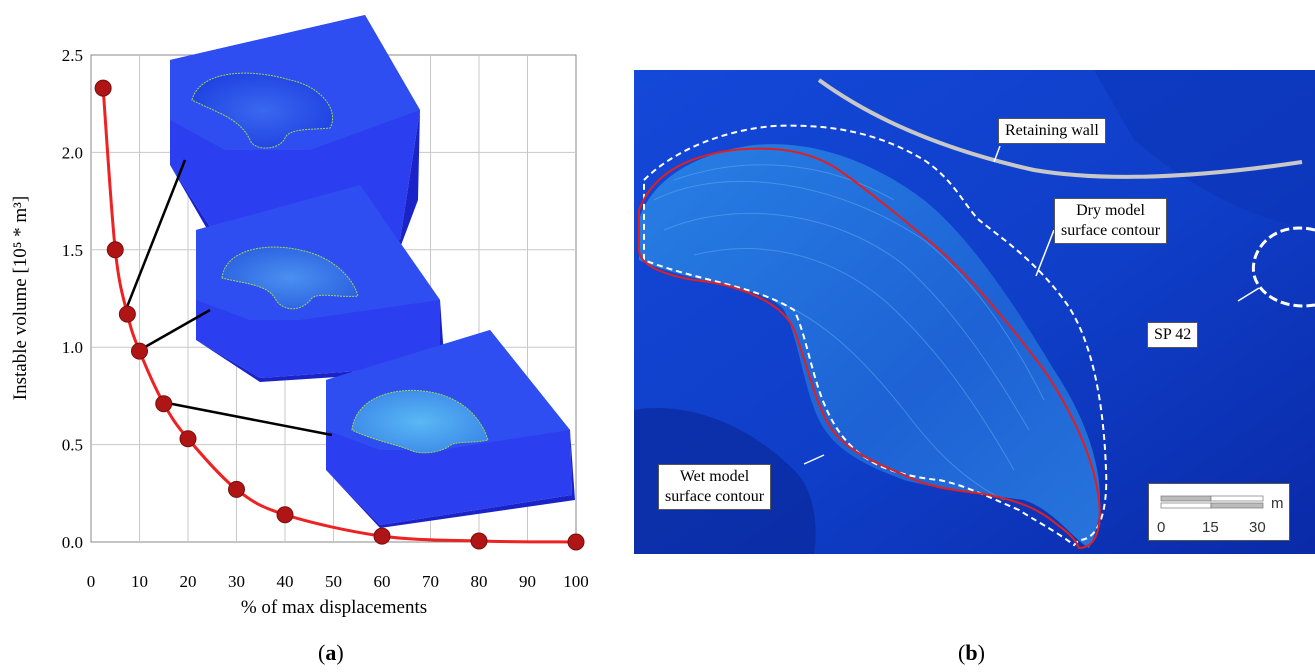 This screenshot has width=1315, height=672. I want to click on retaining-wall-label: Retaining wall, so click(1052, 131).